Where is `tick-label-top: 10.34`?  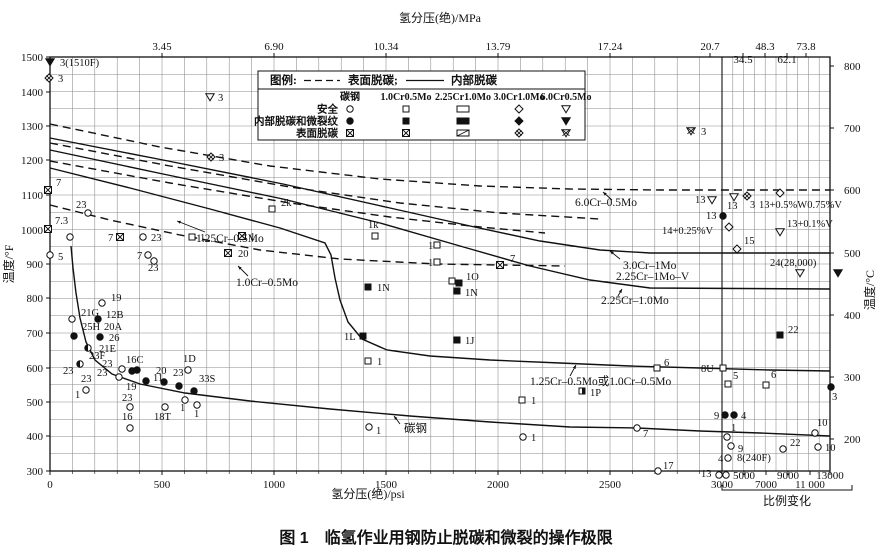
tick-label-top: 10.34 is located at coordinates (386, 47).